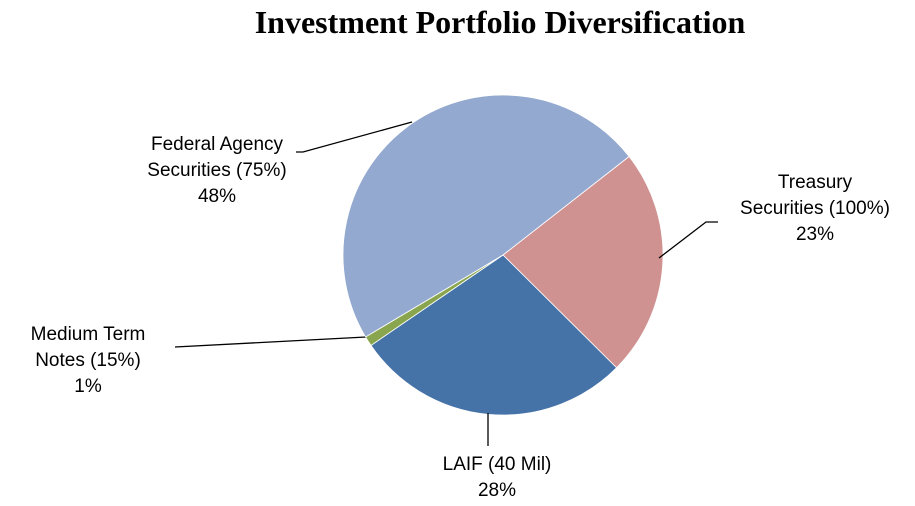  What do you see at coordinates (217, 157) in the screenshot?
I see `slice-category-label: Federal Agency Securities (75%)` at bounding box center [217, 157].